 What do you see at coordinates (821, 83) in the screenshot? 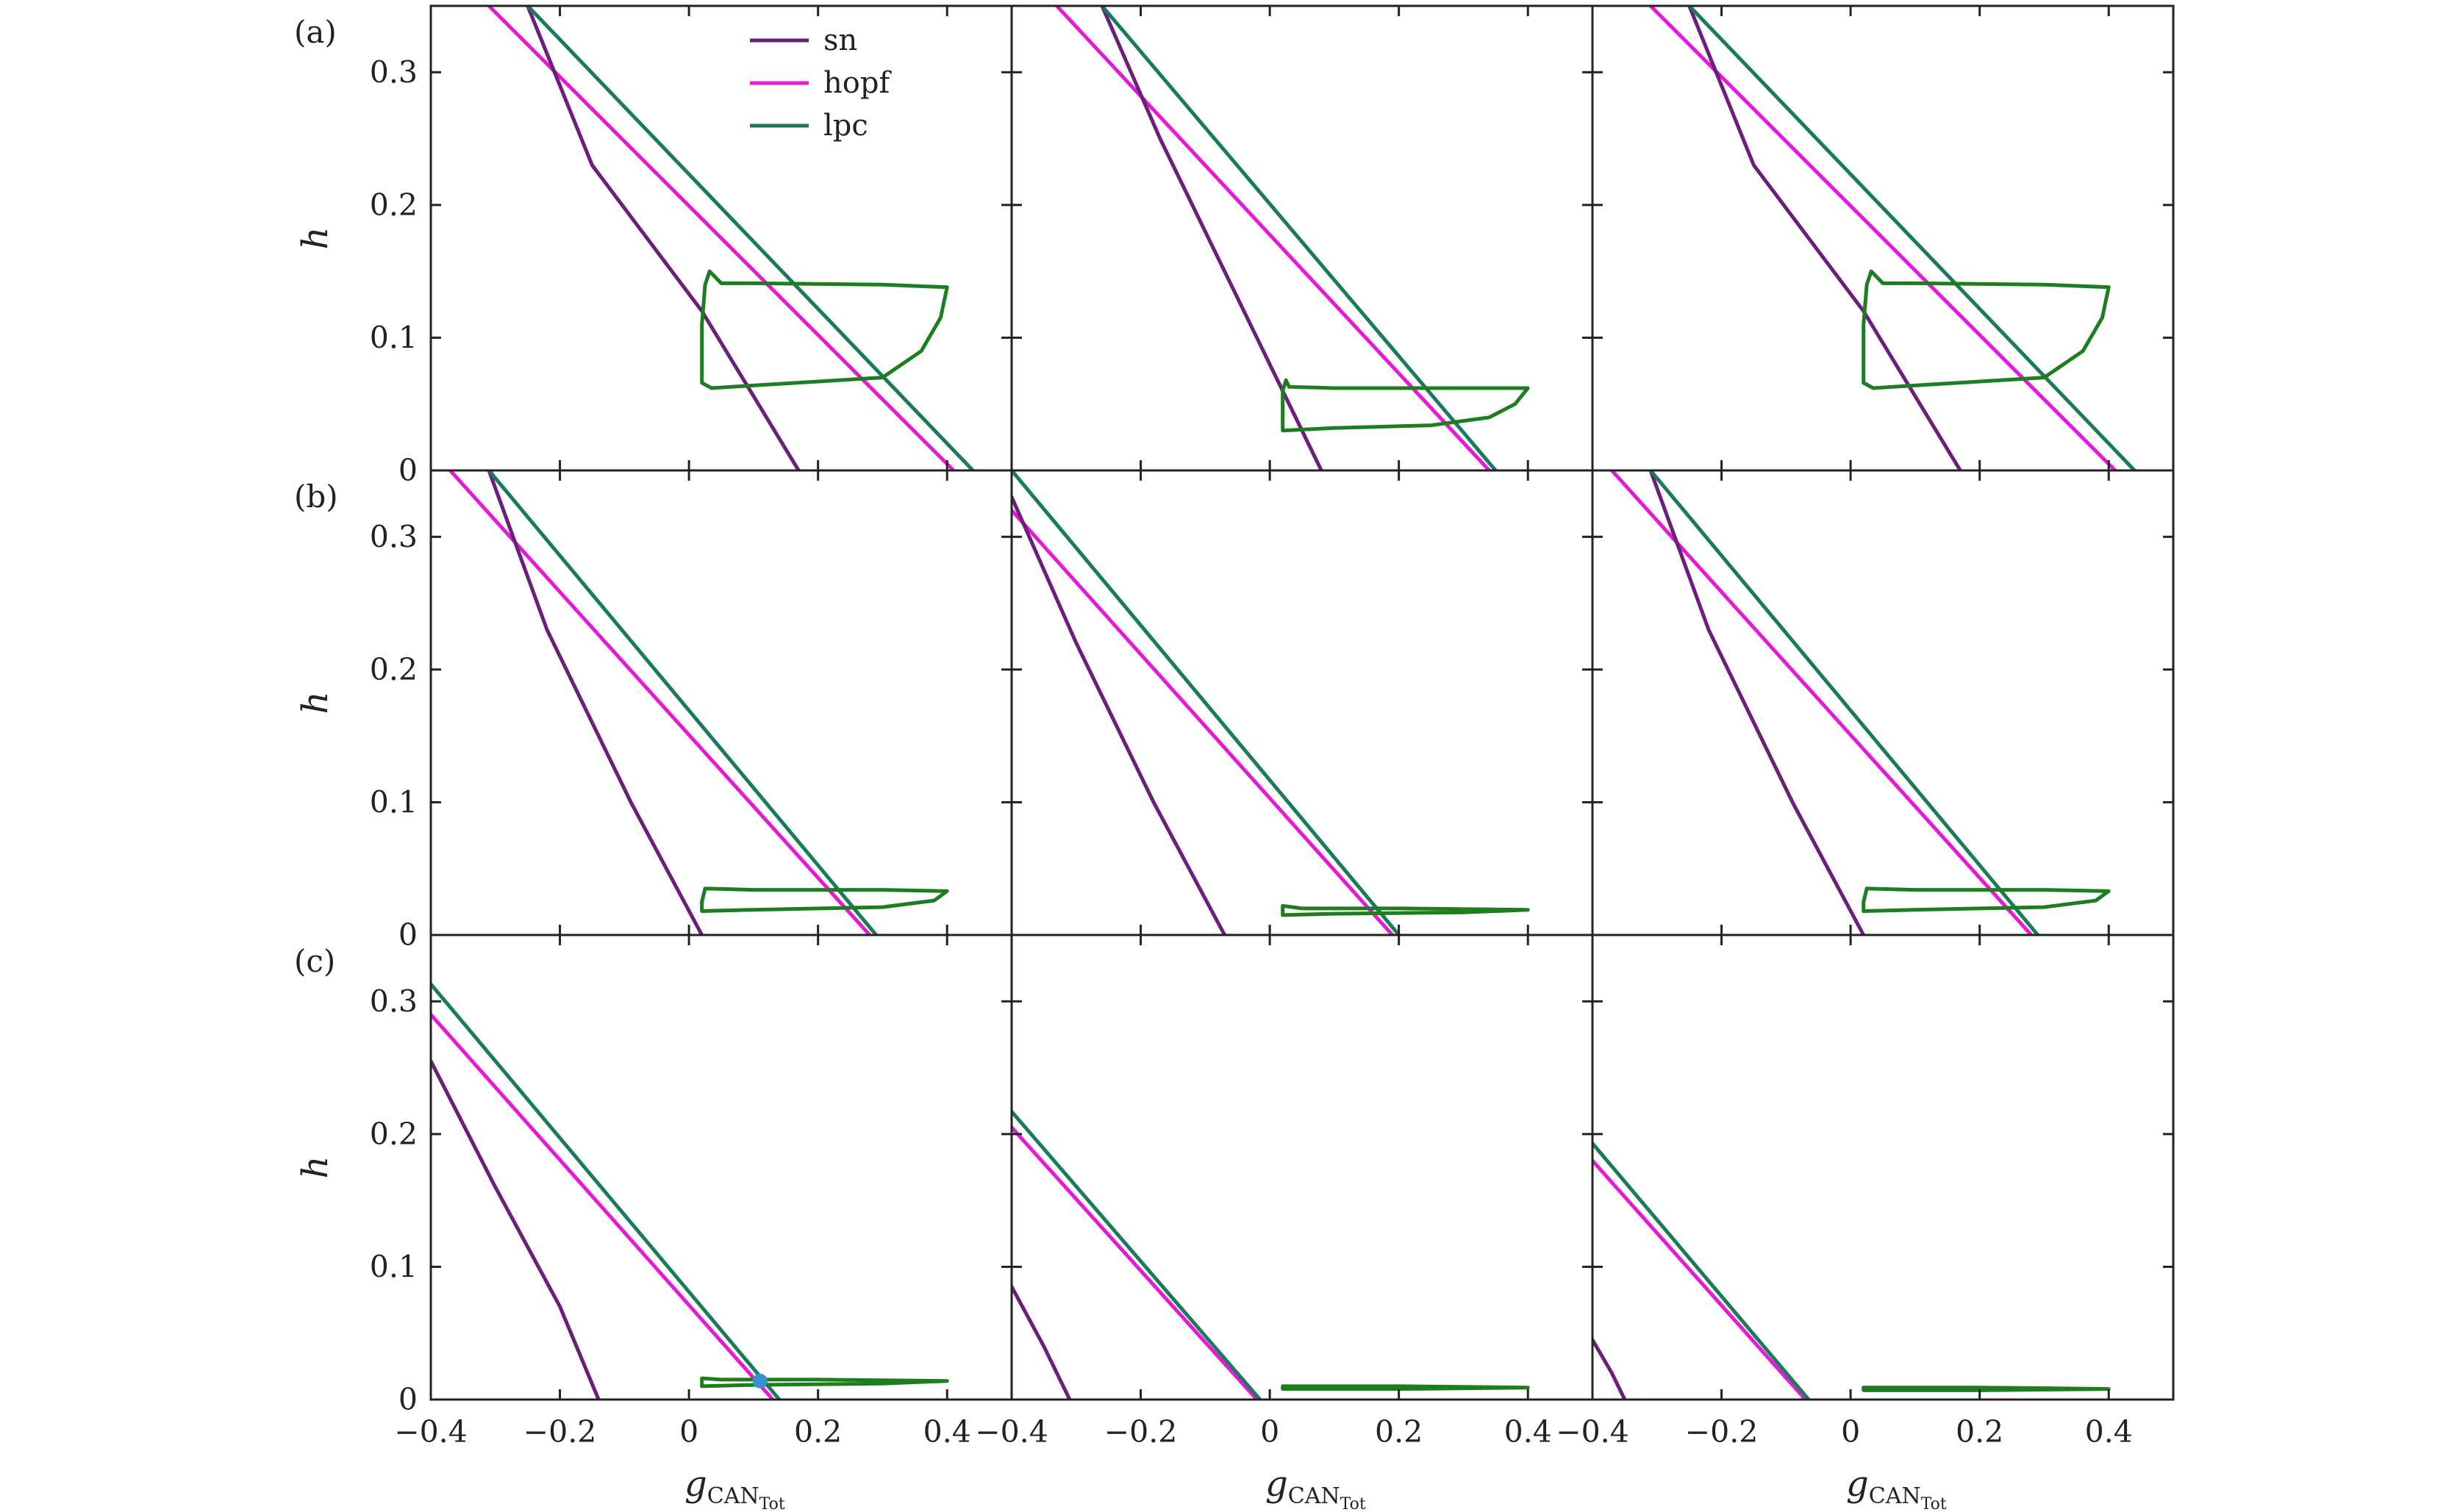
I see `legend: sn hopf lpc` at bounding box center [821, 83].